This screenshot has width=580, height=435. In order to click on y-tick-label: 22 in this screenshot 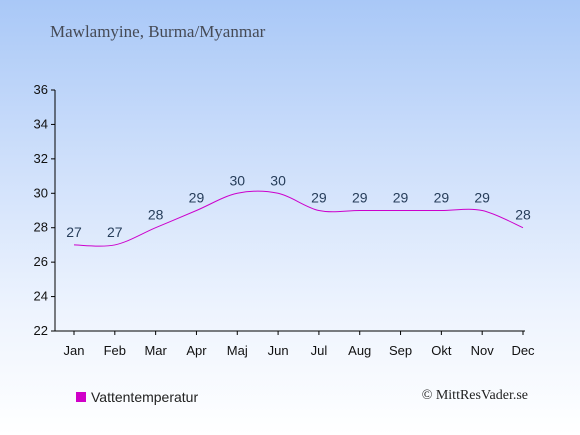, I will do `click(41, 330)`.